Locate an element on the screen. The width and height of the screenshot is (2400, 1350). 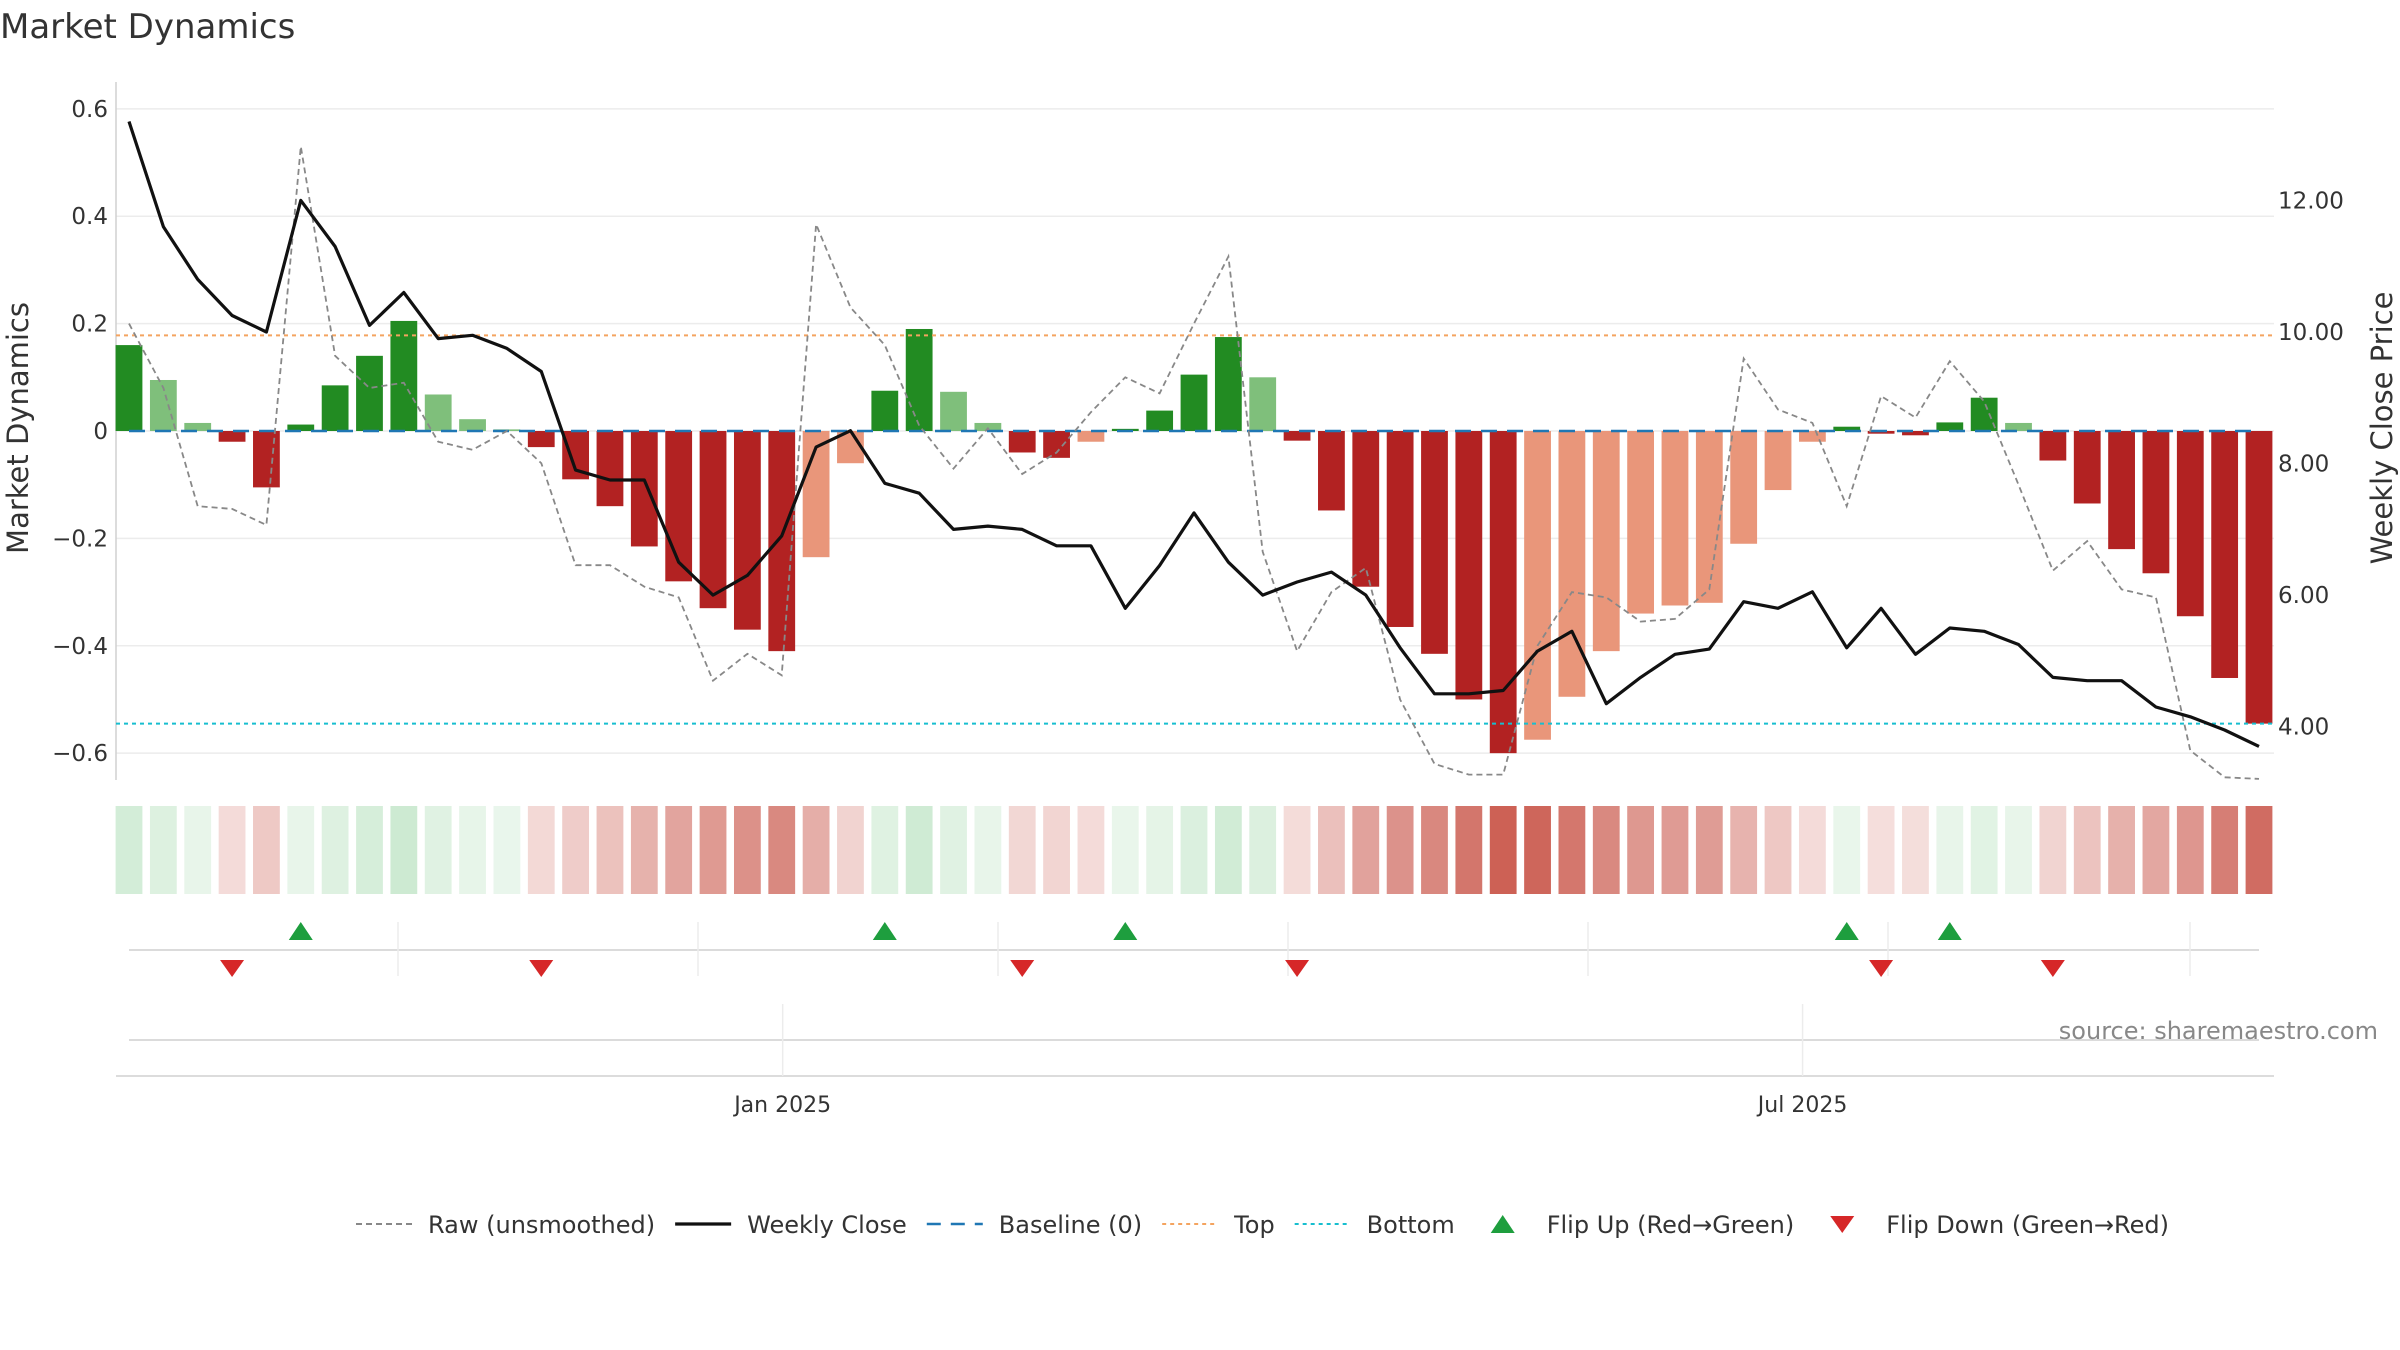
legend-item-baseline: Baseline (0) is located at coordinates (1034, 1225).